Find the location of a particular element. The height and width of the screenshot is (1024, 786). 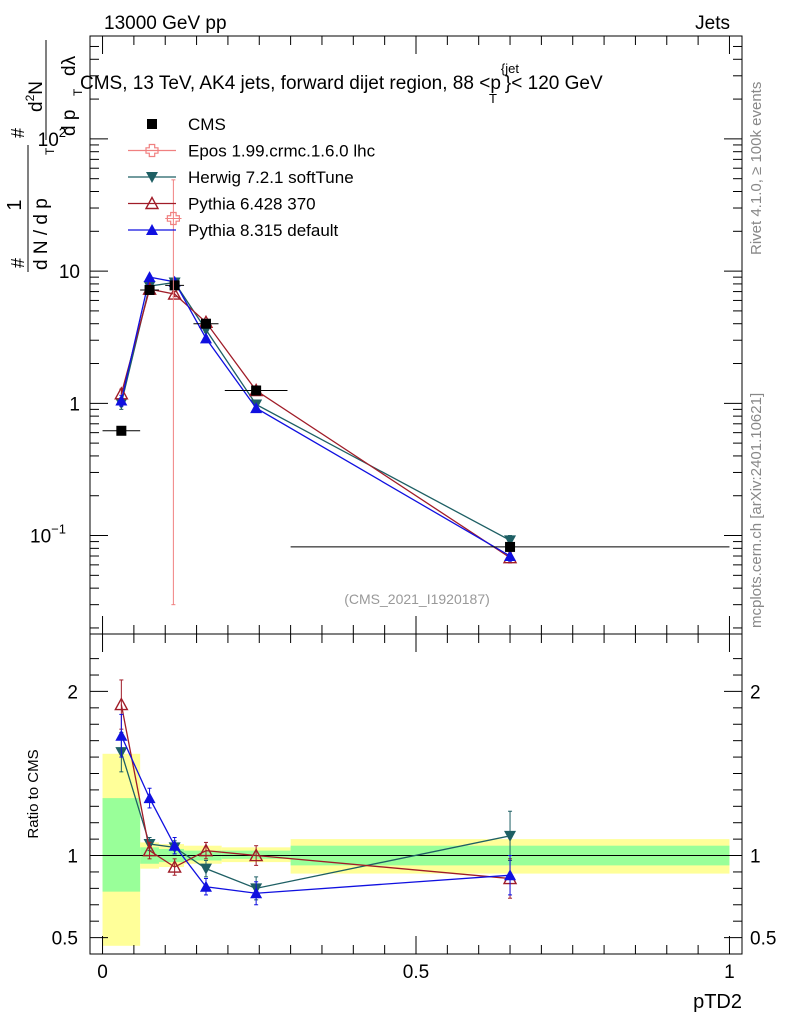

herwig-line is located at coordinates (315, 411).